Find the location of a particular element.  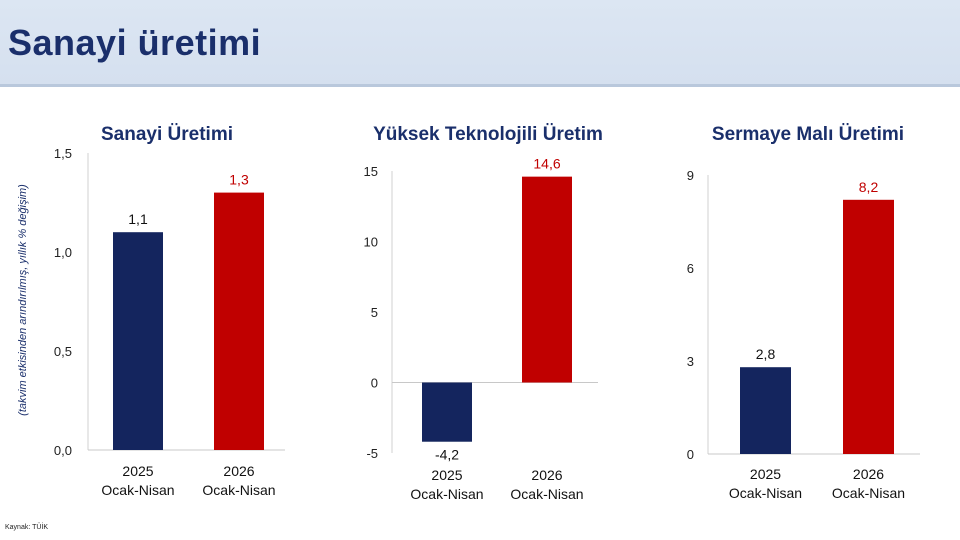

page-title: Sanayi üretimi is located at coordinates (135, 42).